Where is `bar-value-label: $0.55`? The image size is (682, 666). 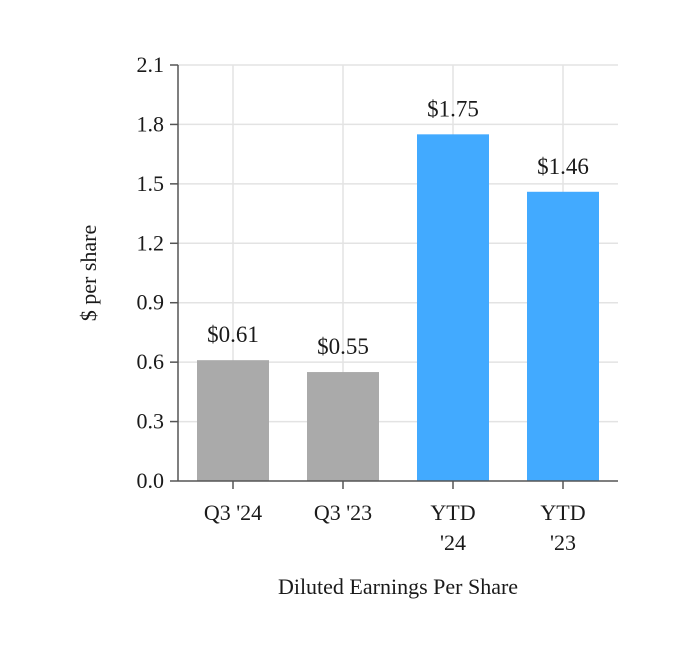
bar-value-label: $0.55 is located at coordinates (343, 346).